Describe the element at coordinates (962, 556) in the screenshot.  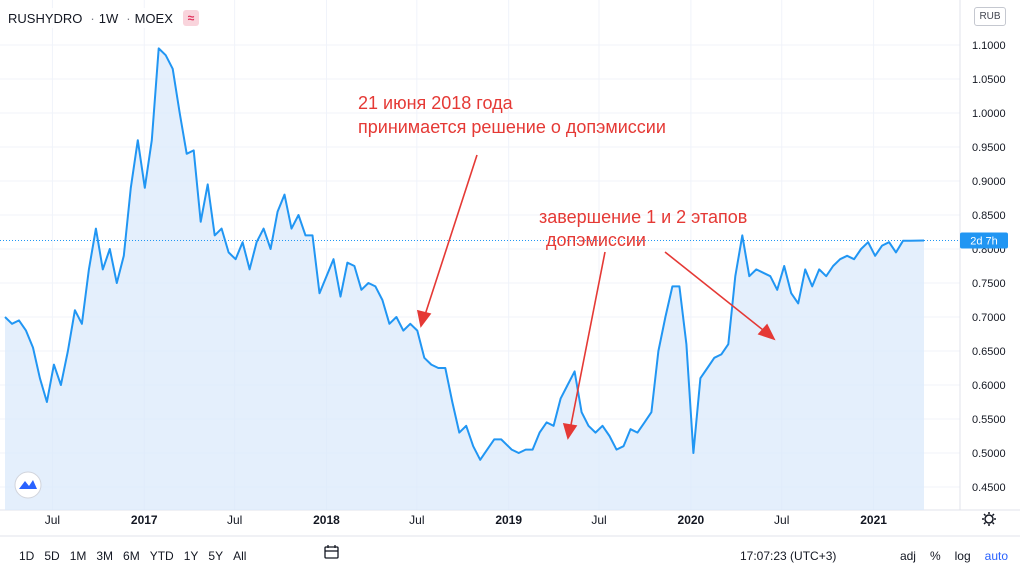
I see `log-toggle: log` at that location.